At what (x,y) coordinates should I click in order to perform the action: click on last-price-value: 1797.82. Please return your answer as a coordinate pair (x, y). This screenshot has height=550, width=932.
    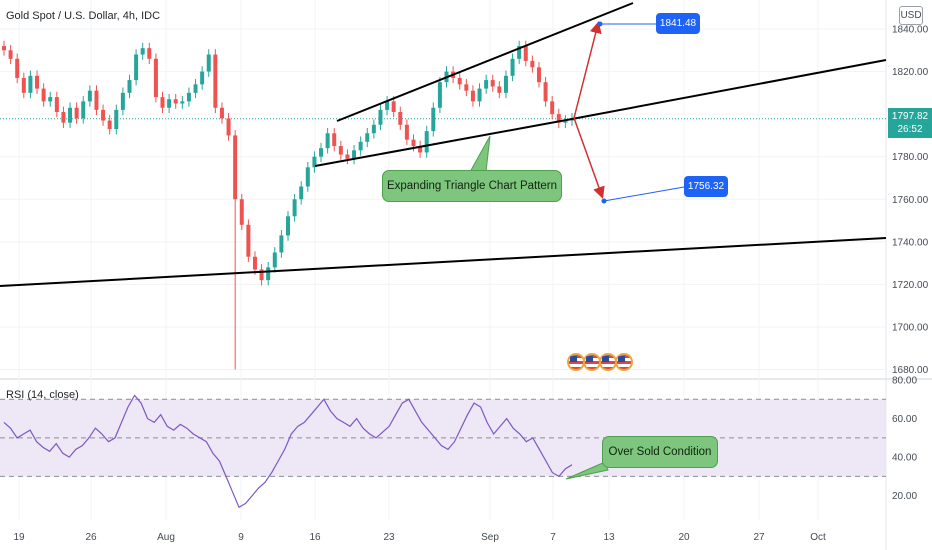
    Looking at the image, I should click on (910, 116).